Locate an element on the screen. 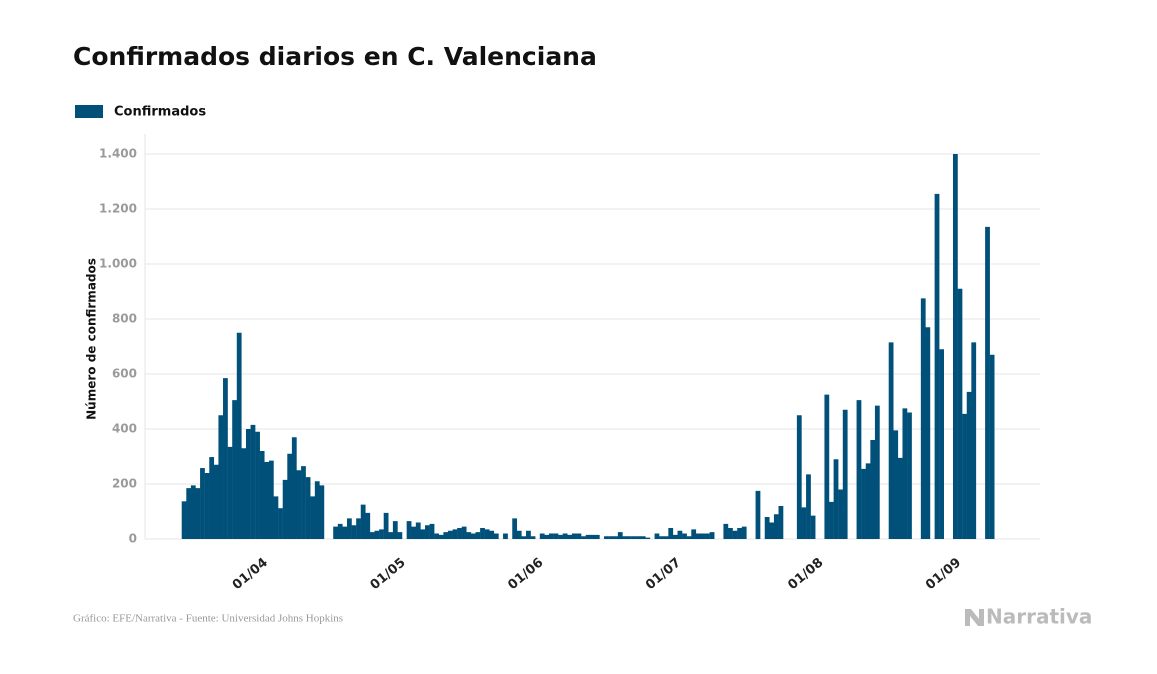  legend-swatch is located at coordinates (89, 111).